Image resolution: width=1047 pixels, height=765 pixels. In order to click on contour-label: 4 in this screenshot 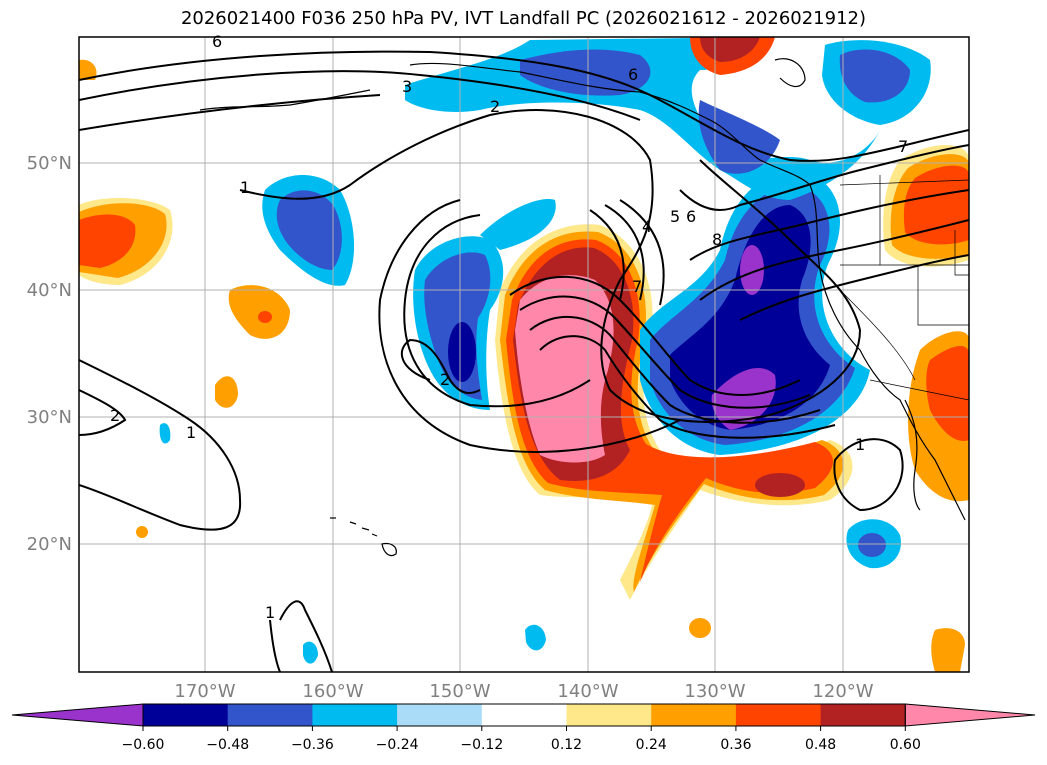, I will do `click(647, 226)`.